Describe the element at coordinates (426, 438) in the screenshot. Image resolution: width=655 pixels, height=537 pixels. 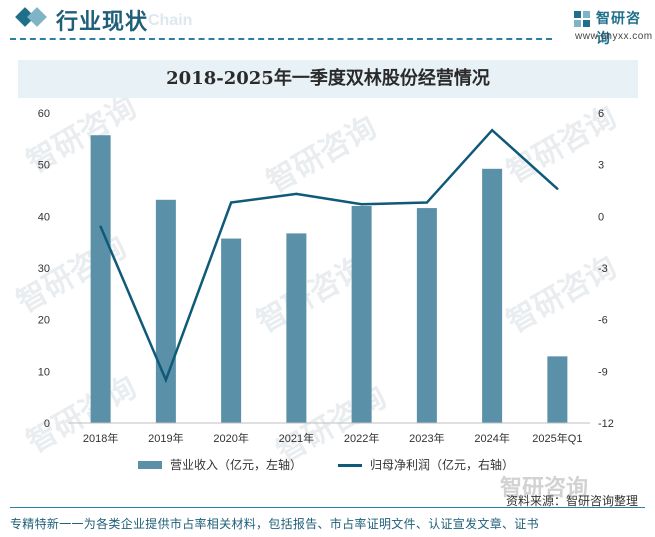
I see `x-tick-label: 2023年` at that location.